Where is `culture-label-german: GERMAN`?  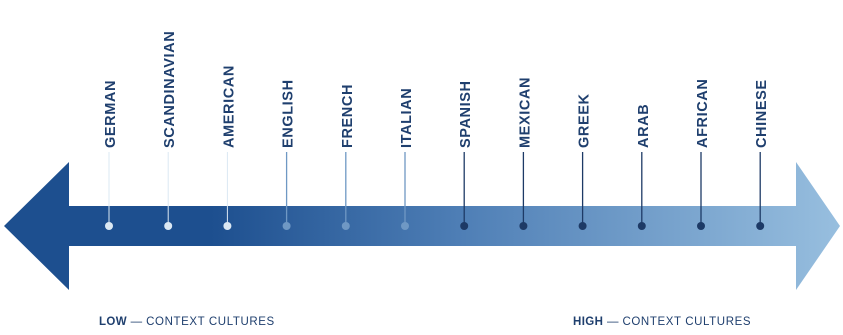
culture-label-german: GERMAN is located at coordinates (111, 114).